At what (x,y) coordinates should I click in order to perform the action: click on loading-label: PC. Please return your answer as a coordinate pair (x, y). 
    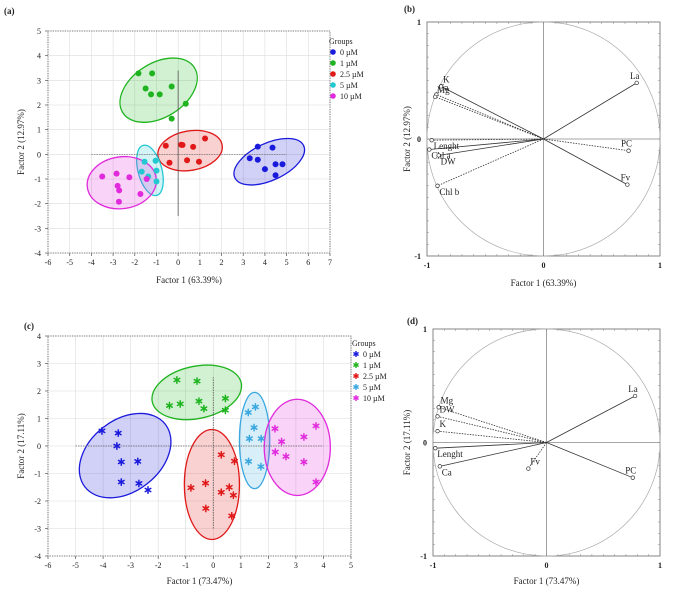
    Looking at the image, I should click on (630, 471).